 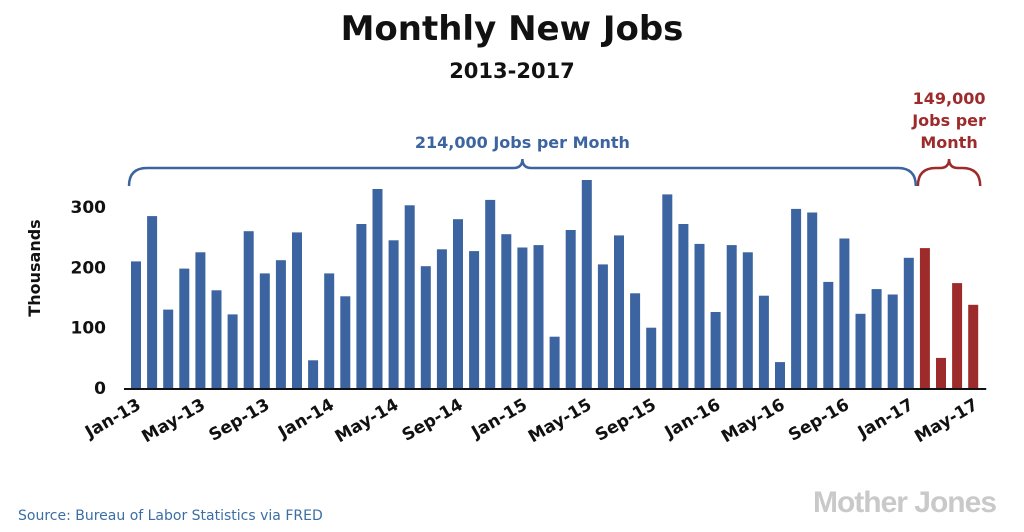 I want to click on chart-title: Monthly New Jobs, so click(x=512, y=29).